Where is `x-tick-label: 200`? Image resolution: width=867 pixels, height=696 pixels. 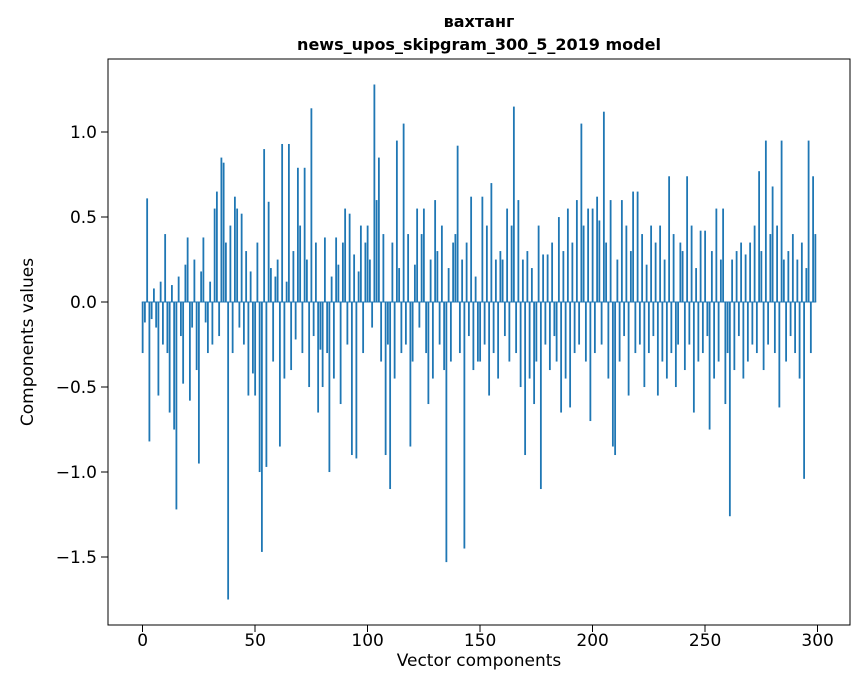
x-tick-label: 200 is located at coordinates (592, 641).